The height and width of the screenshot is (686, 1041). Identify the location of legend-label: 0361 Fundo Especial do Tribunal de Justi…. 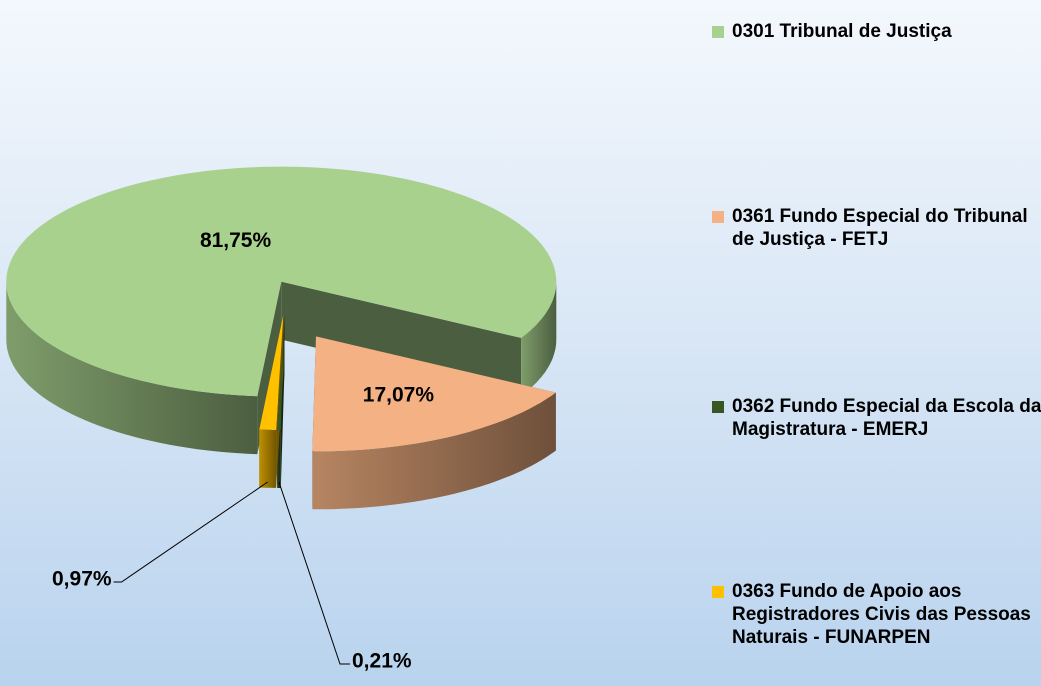
(880, 228).